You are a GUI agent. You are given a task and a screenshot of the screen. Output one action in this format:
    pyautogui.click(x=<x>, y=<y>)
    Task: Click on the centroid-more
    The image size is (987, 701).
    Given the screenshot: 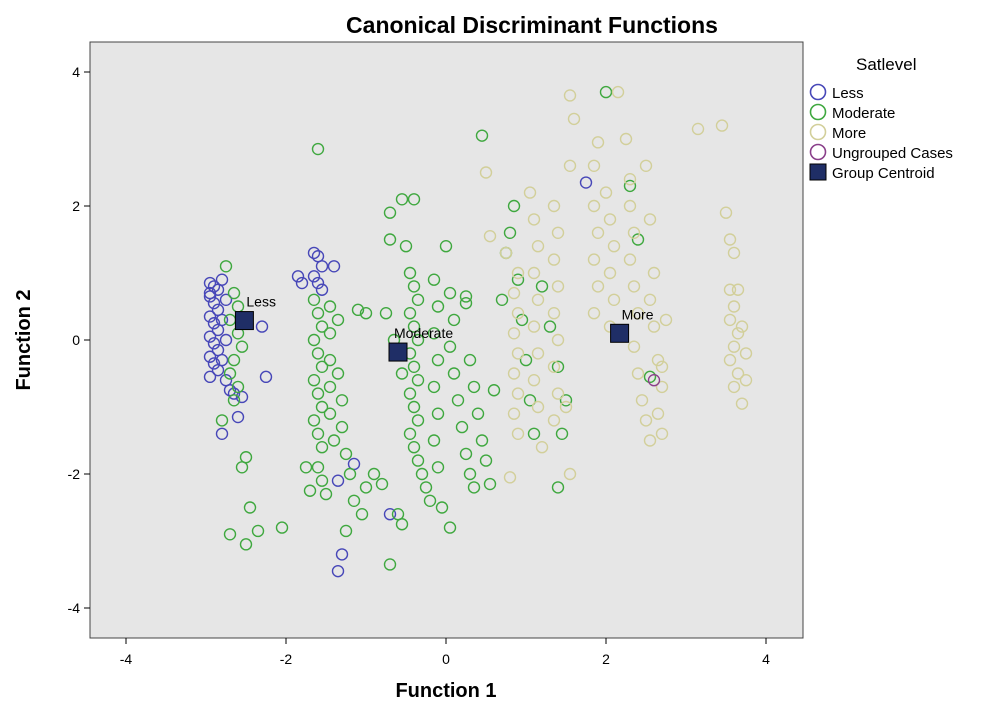 What is the action you would take?
    pyautogui.click(x=620, y=333)
    